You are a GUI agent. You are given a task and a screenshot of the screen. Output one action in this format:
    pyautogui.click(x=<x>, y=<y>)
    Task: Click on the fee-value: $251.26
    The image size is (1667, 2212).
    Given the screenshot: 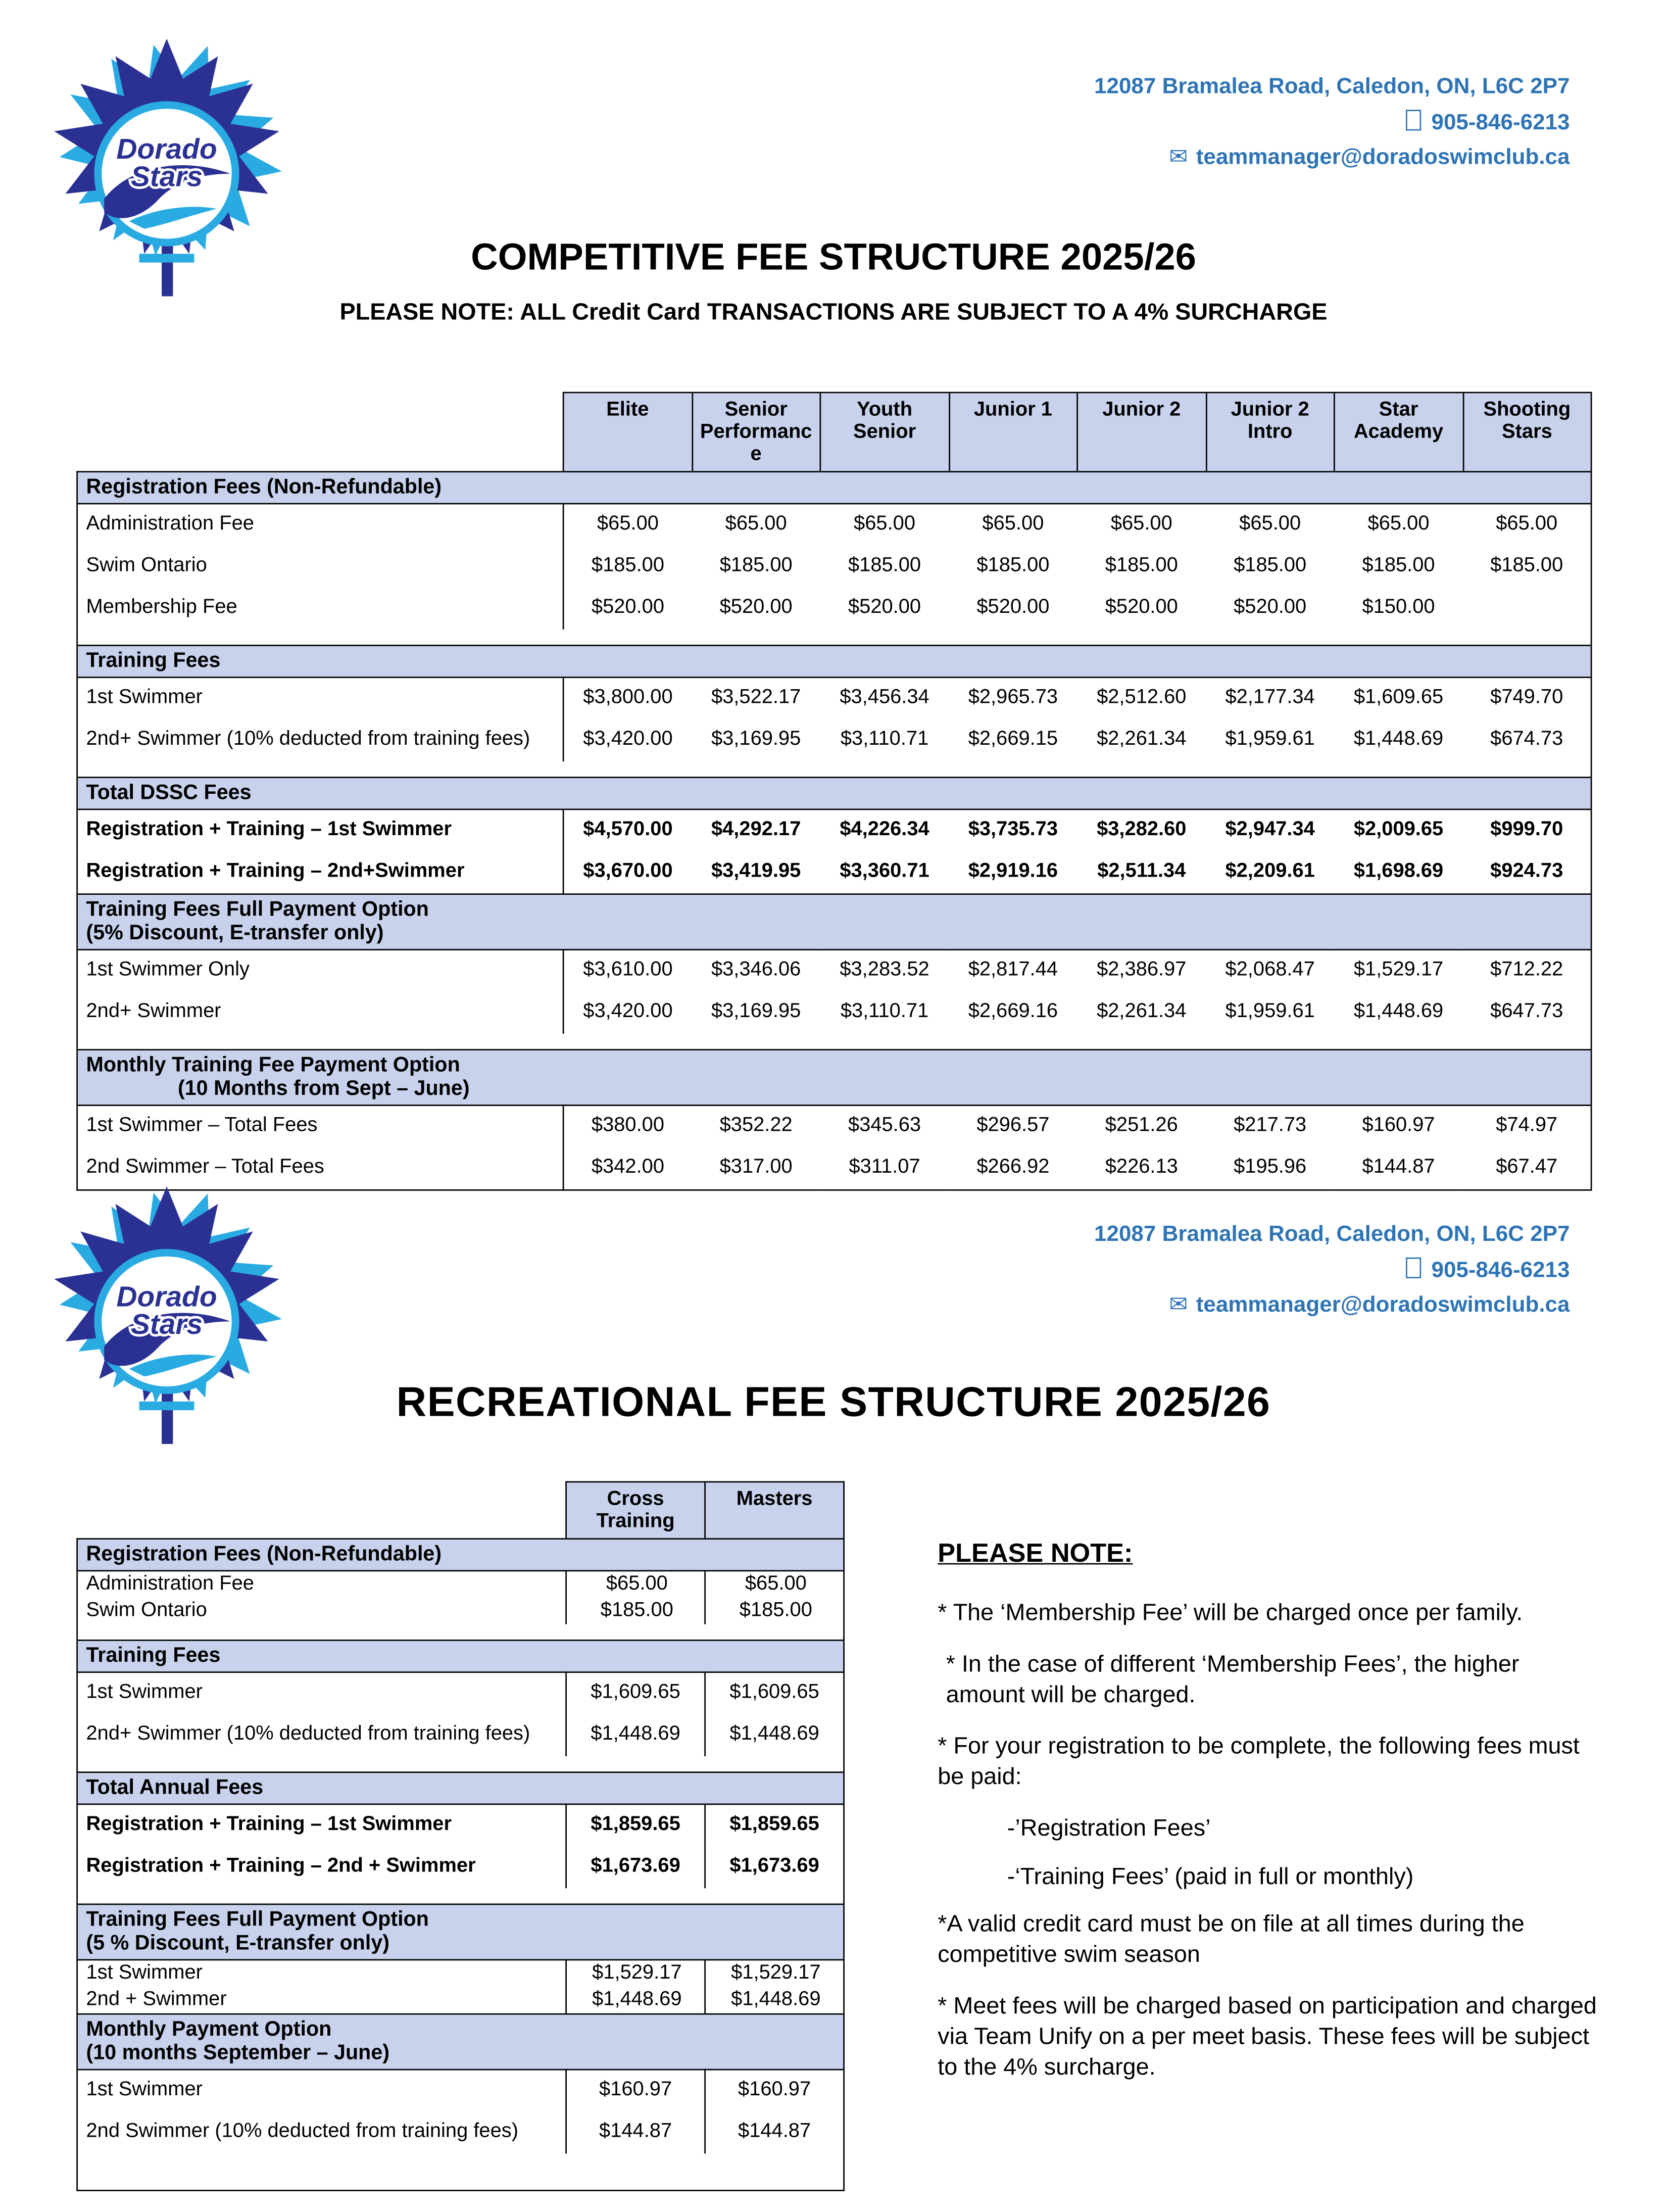 What is the action you would take?
    pyautogui.click(x=1141, y=1126)
    